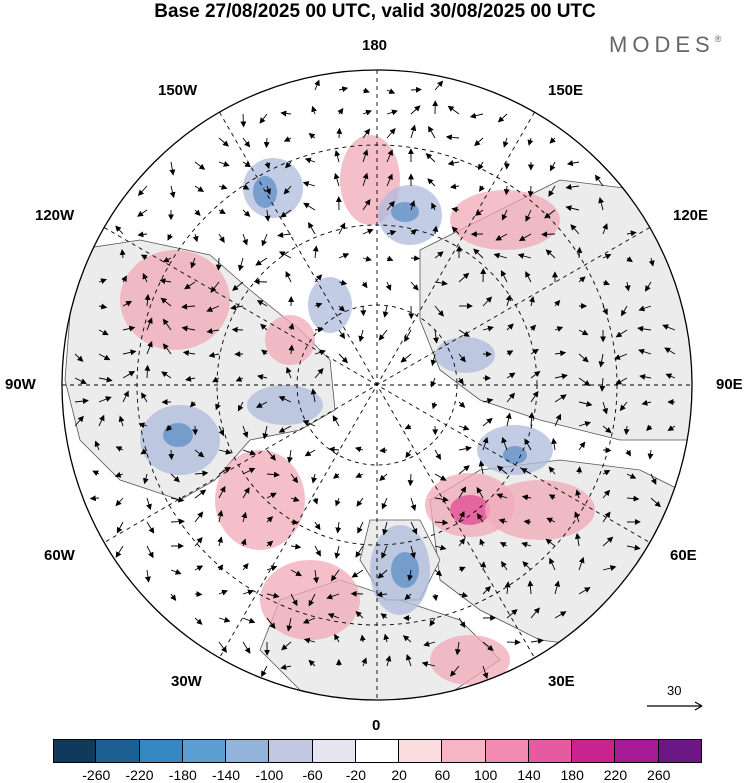 Image resolution: width=750 pixels, height=783 pixels. What do you see at coordinates (377, 751) in the screenshot?
I see `colorbar-frame` at bounding box center [377, 751].